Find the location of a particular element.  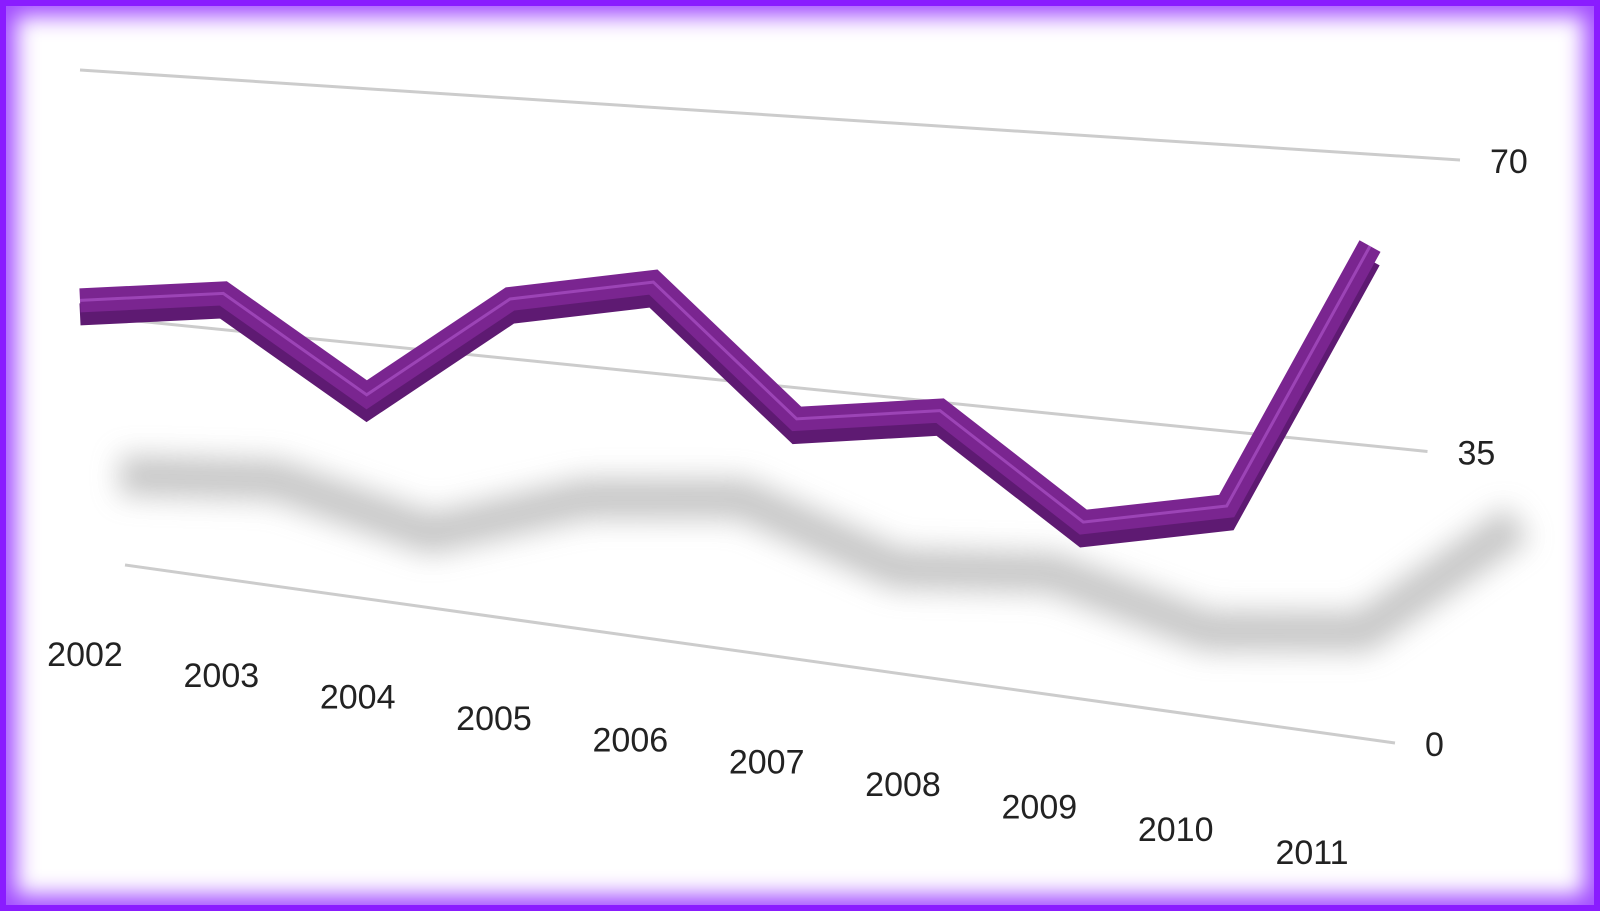

x-tick-label: 2011 is located at coordinates (1311, 853).